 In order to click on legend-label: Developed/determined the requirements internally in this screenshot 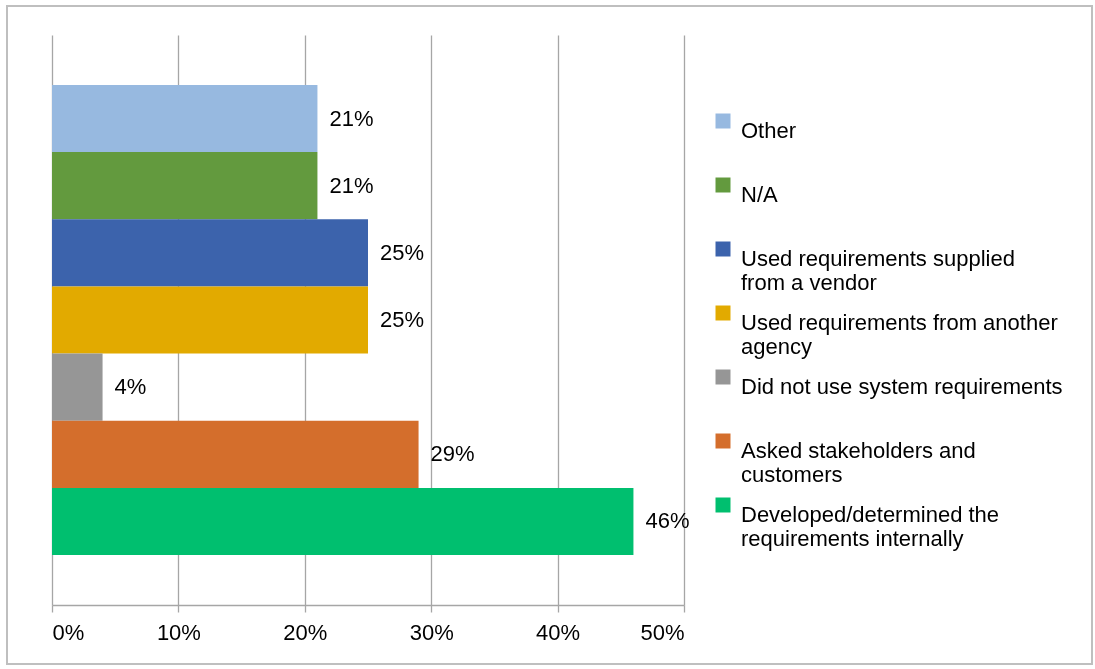, I will do `click(870, 526)`.